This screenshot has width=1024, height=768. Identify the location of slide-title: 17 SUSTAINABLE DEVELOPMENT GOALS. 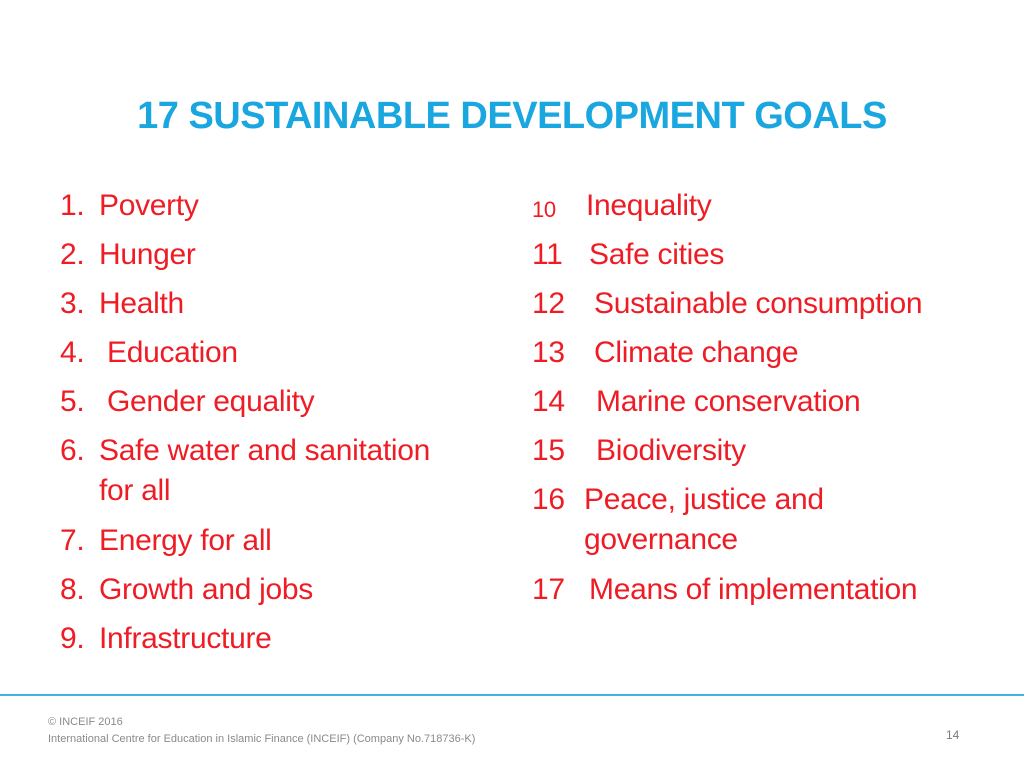
(512, 116).